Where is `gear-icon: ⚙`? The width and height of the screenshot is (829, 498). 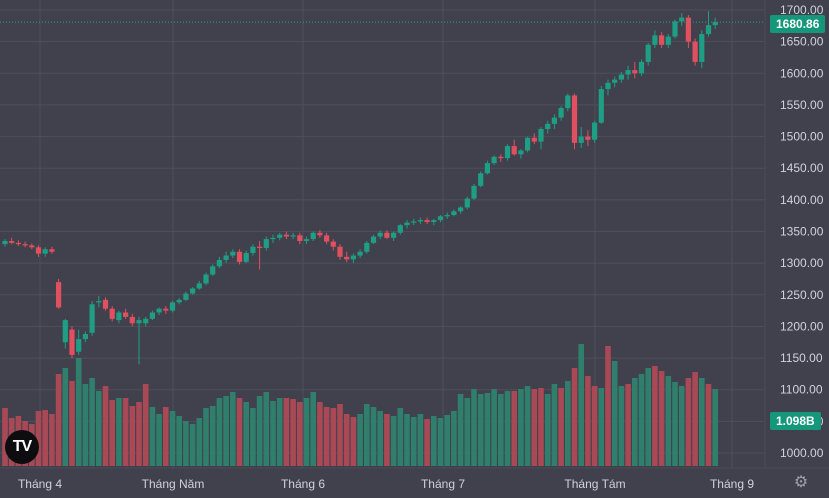
gear-icon: ⚙ is located at coordinates (801, 482).